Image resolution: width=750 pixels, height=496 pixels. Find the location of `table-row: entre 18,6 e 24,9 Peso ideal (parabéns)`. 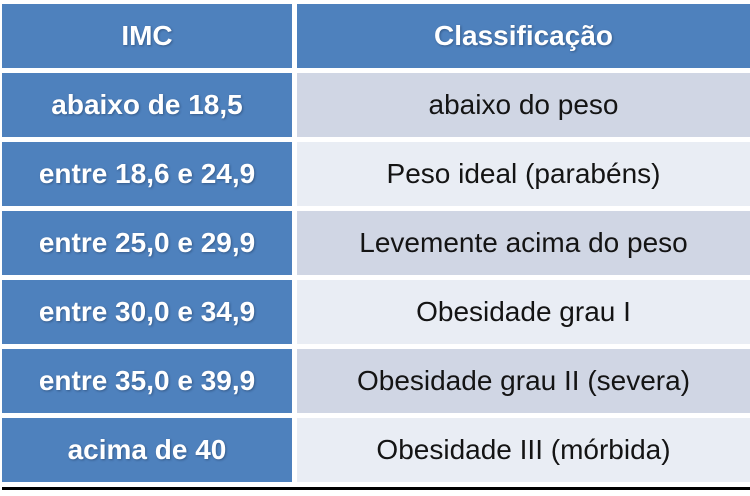

table-row: entre 18,6 e 24,9 Peso ideal (parabéns) is located at coordinates (376, 174).